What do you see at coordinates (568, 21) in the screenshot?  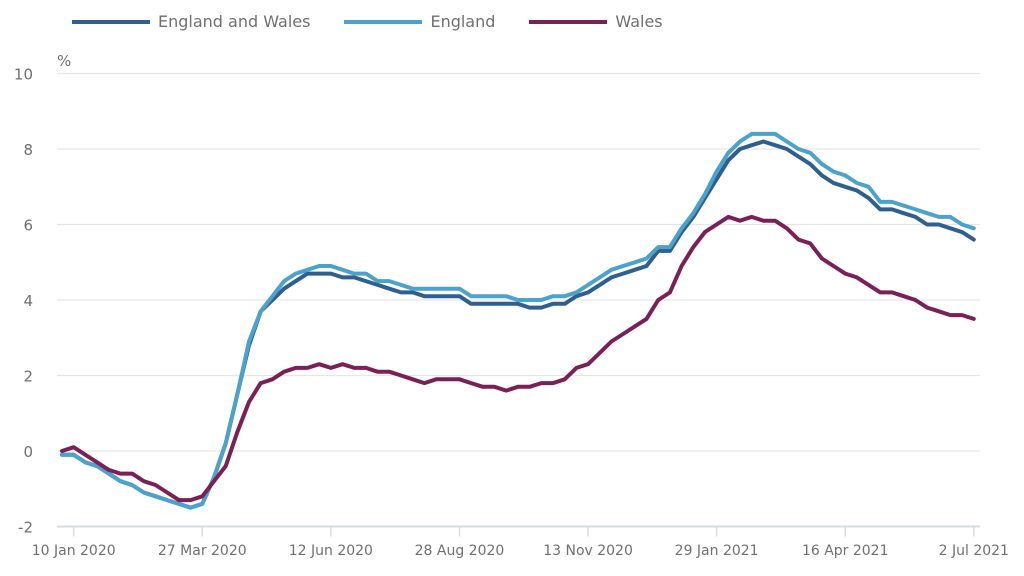 I see `legend-swatch-wales` at bounding box center [568, 21].